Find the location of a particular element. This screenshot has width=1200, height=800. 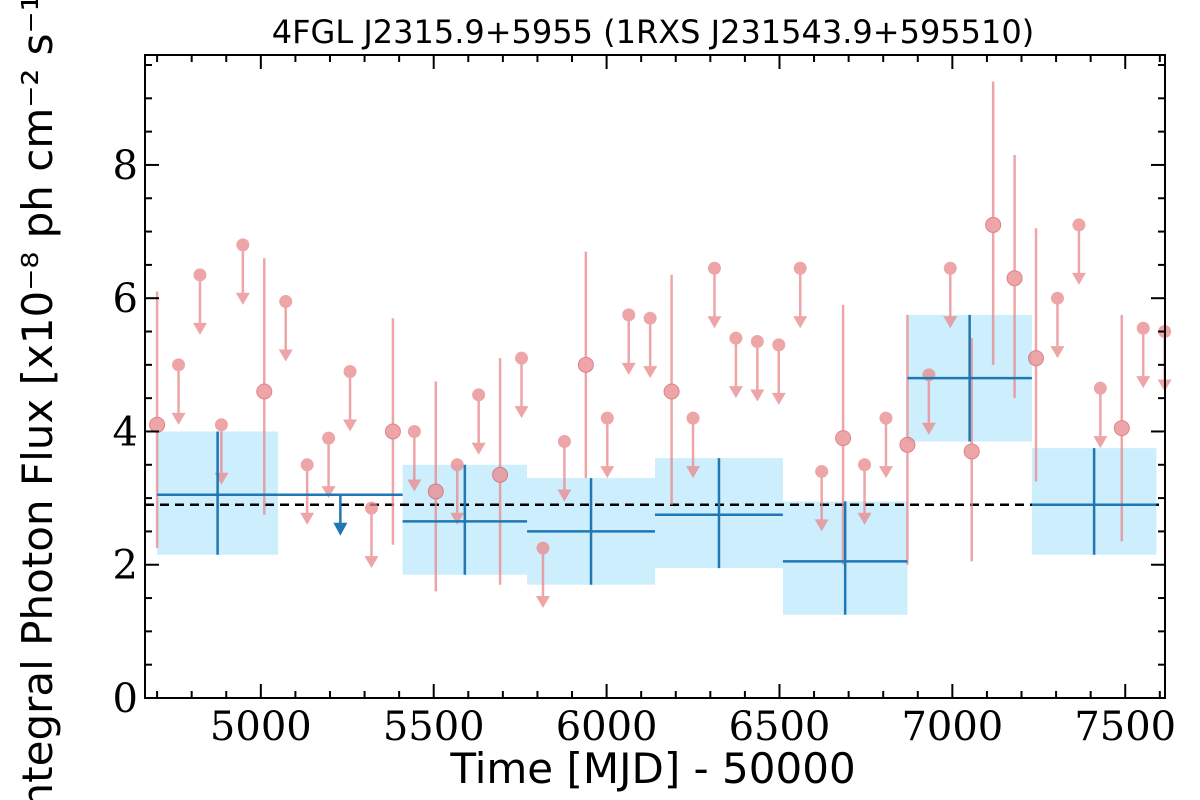

y-tick-label: 8 is located at coordinates (125, 166).